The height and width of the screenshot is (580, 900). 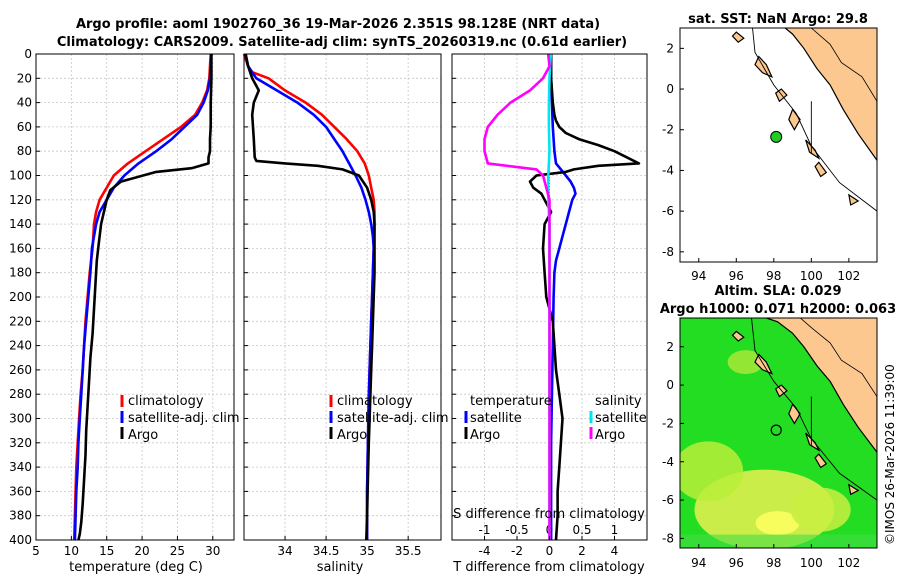 I want to click on difference-top-axis-label: S difference from climatology, so click(x=549, y=514).